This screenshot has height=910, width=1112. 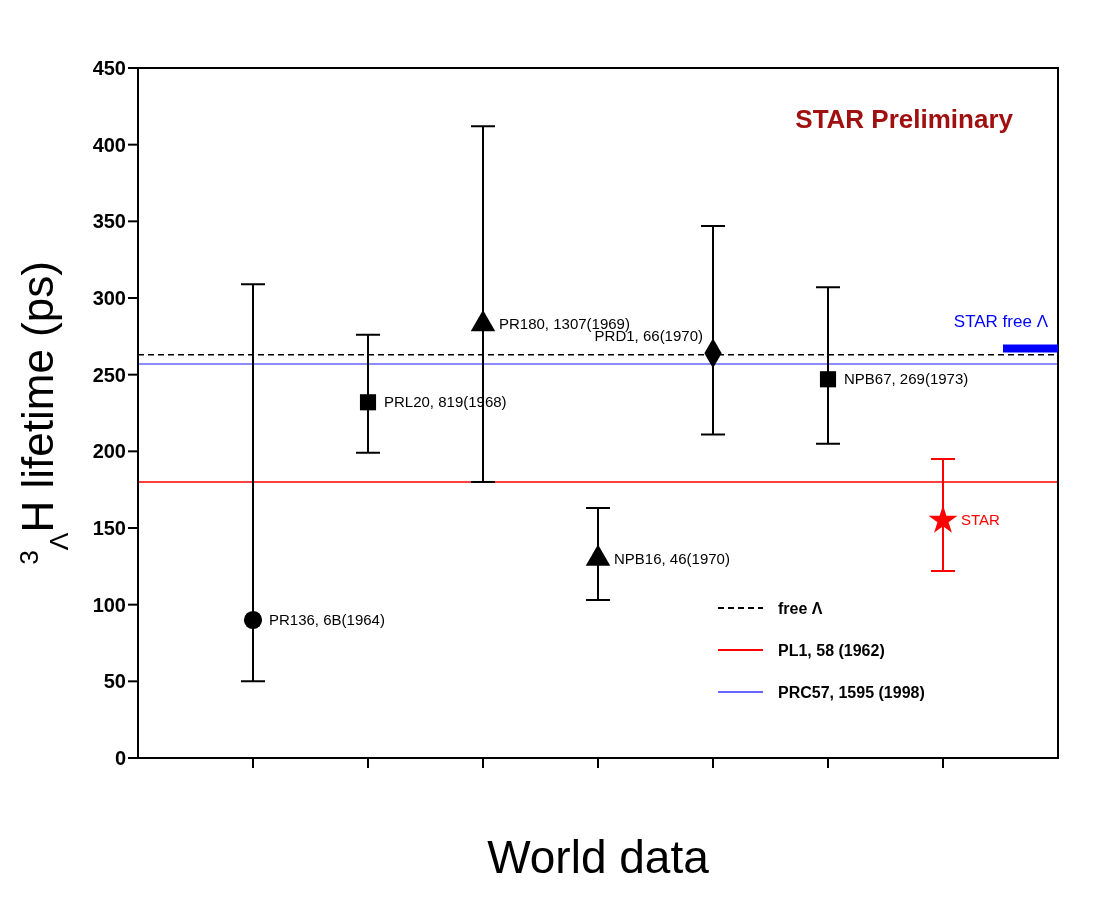 I want to click on legend-label: PRC57, 1595 (1998), so click(x=851, y=692).